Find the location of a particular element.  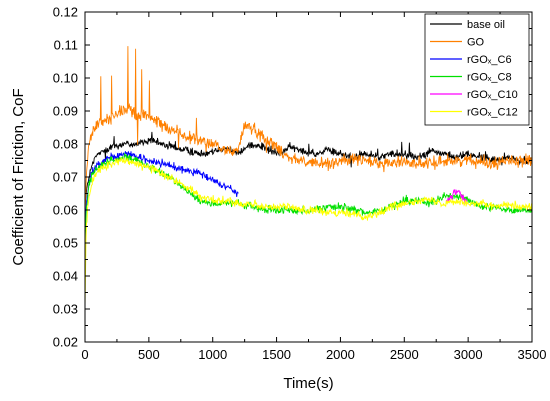

y-tick-label: 0.11 is located at coordinates (66, 45).